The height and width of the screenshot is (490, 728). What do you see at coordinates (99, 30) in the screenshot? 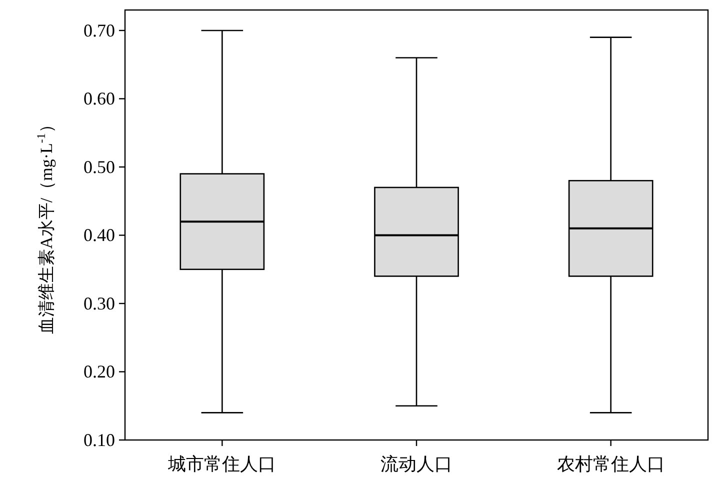
I see `y-tick-label: 0.70` at bounding box center [99, 30].